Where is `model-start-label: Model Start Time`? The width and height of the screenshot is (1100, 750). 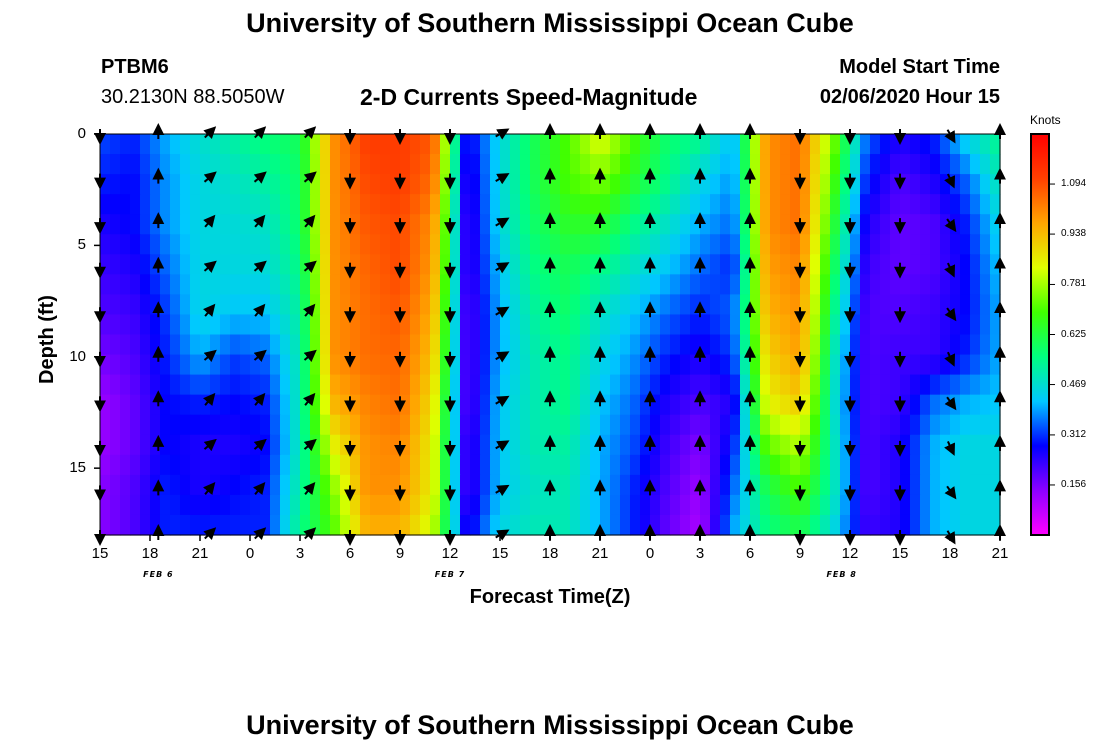 model-start-label: Model Start Time is located at coordinates (919, 67).